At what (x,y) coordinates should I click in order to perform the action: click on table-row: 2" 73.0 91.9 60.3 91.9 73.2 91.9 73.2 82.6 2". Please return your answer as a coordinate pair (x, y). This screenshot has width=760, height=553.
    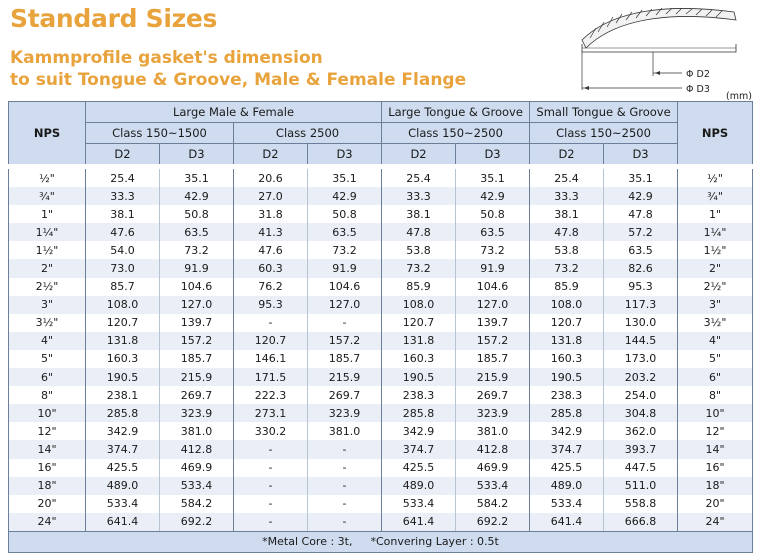
    Looking at the image, I should click on (381, 268).